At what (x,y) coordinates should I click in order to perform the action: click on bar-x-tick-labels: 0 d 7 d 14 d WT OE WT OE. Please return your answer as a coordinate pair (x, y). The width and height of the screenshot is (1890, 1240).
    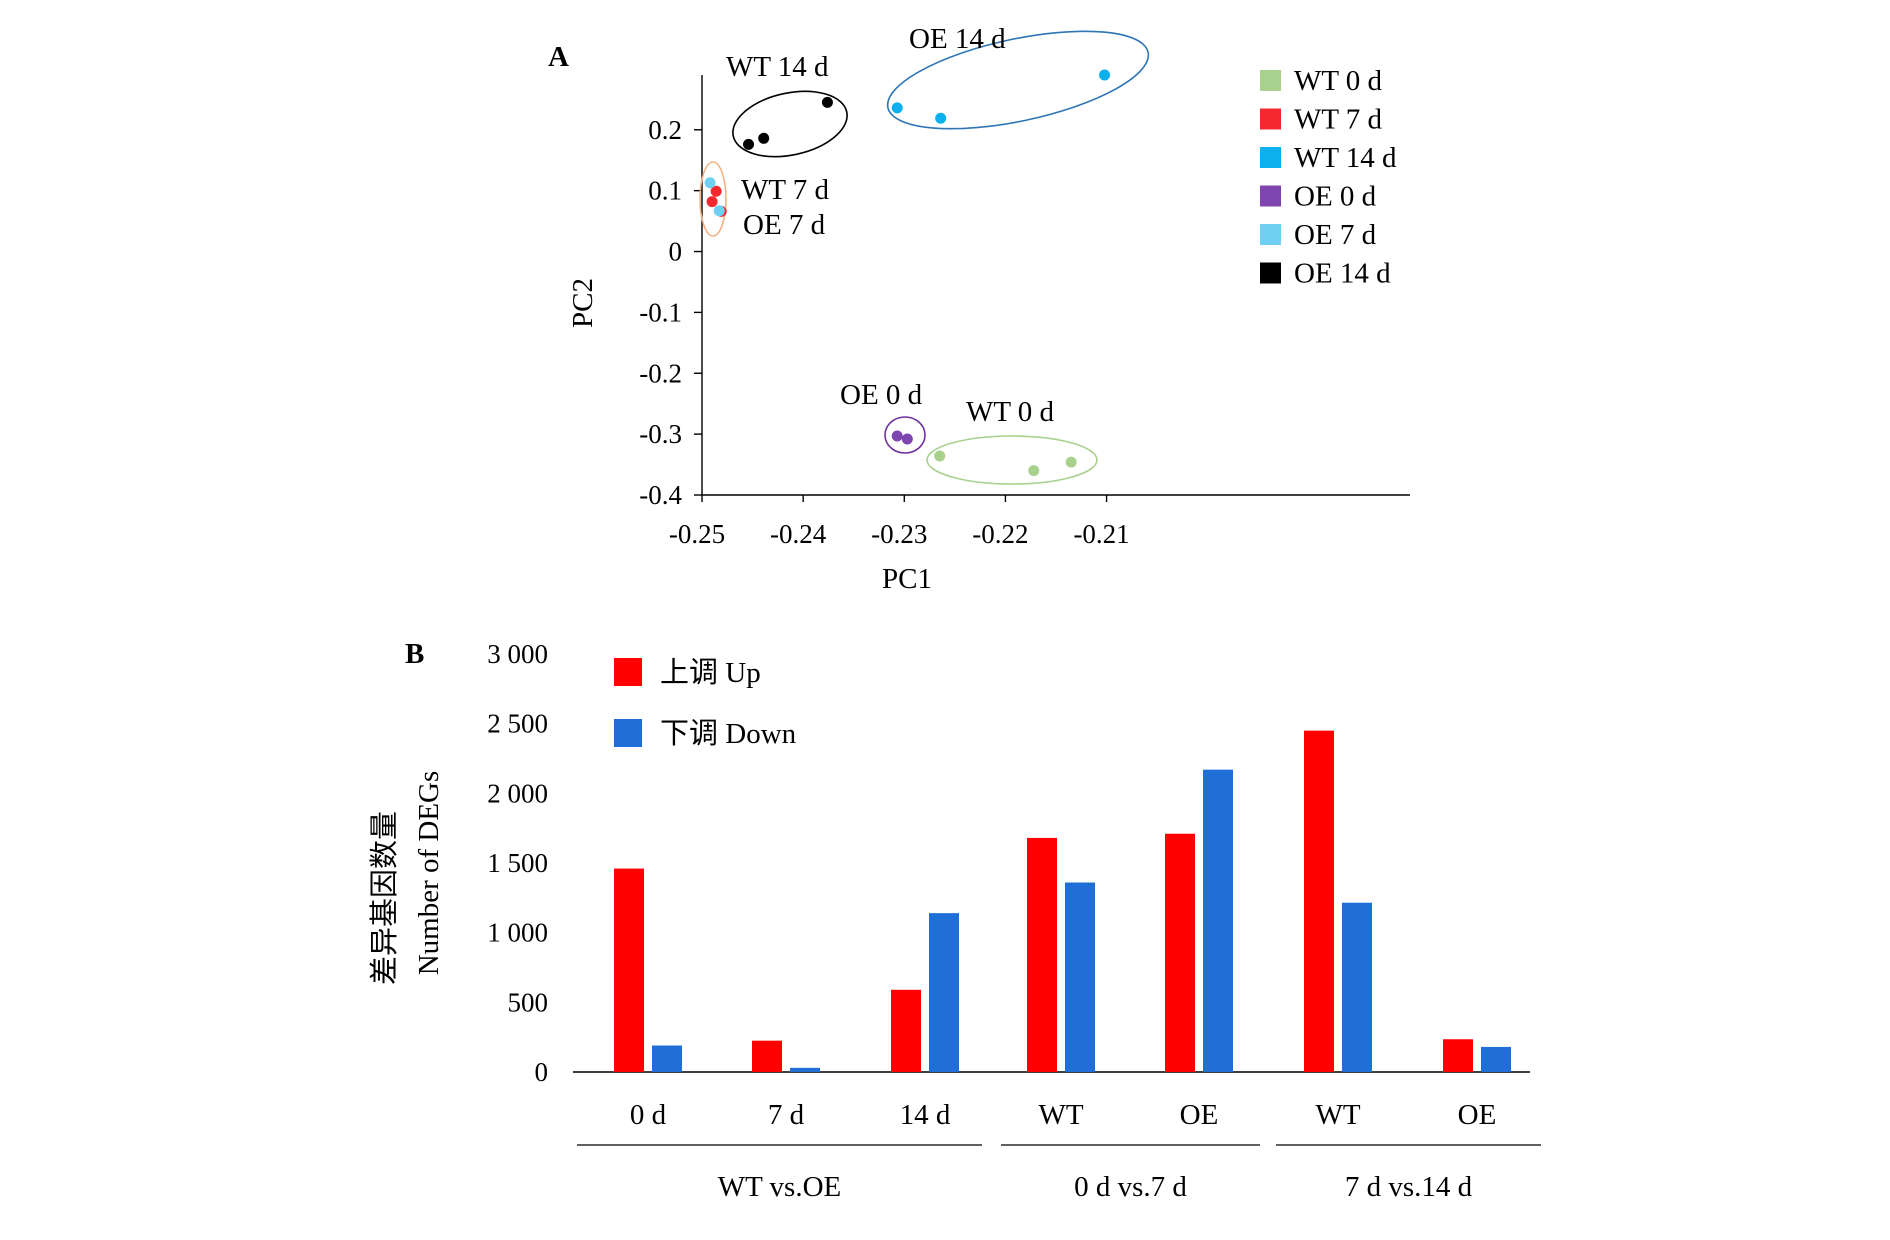
    Looking at the image, I should click on (1063, 1115).